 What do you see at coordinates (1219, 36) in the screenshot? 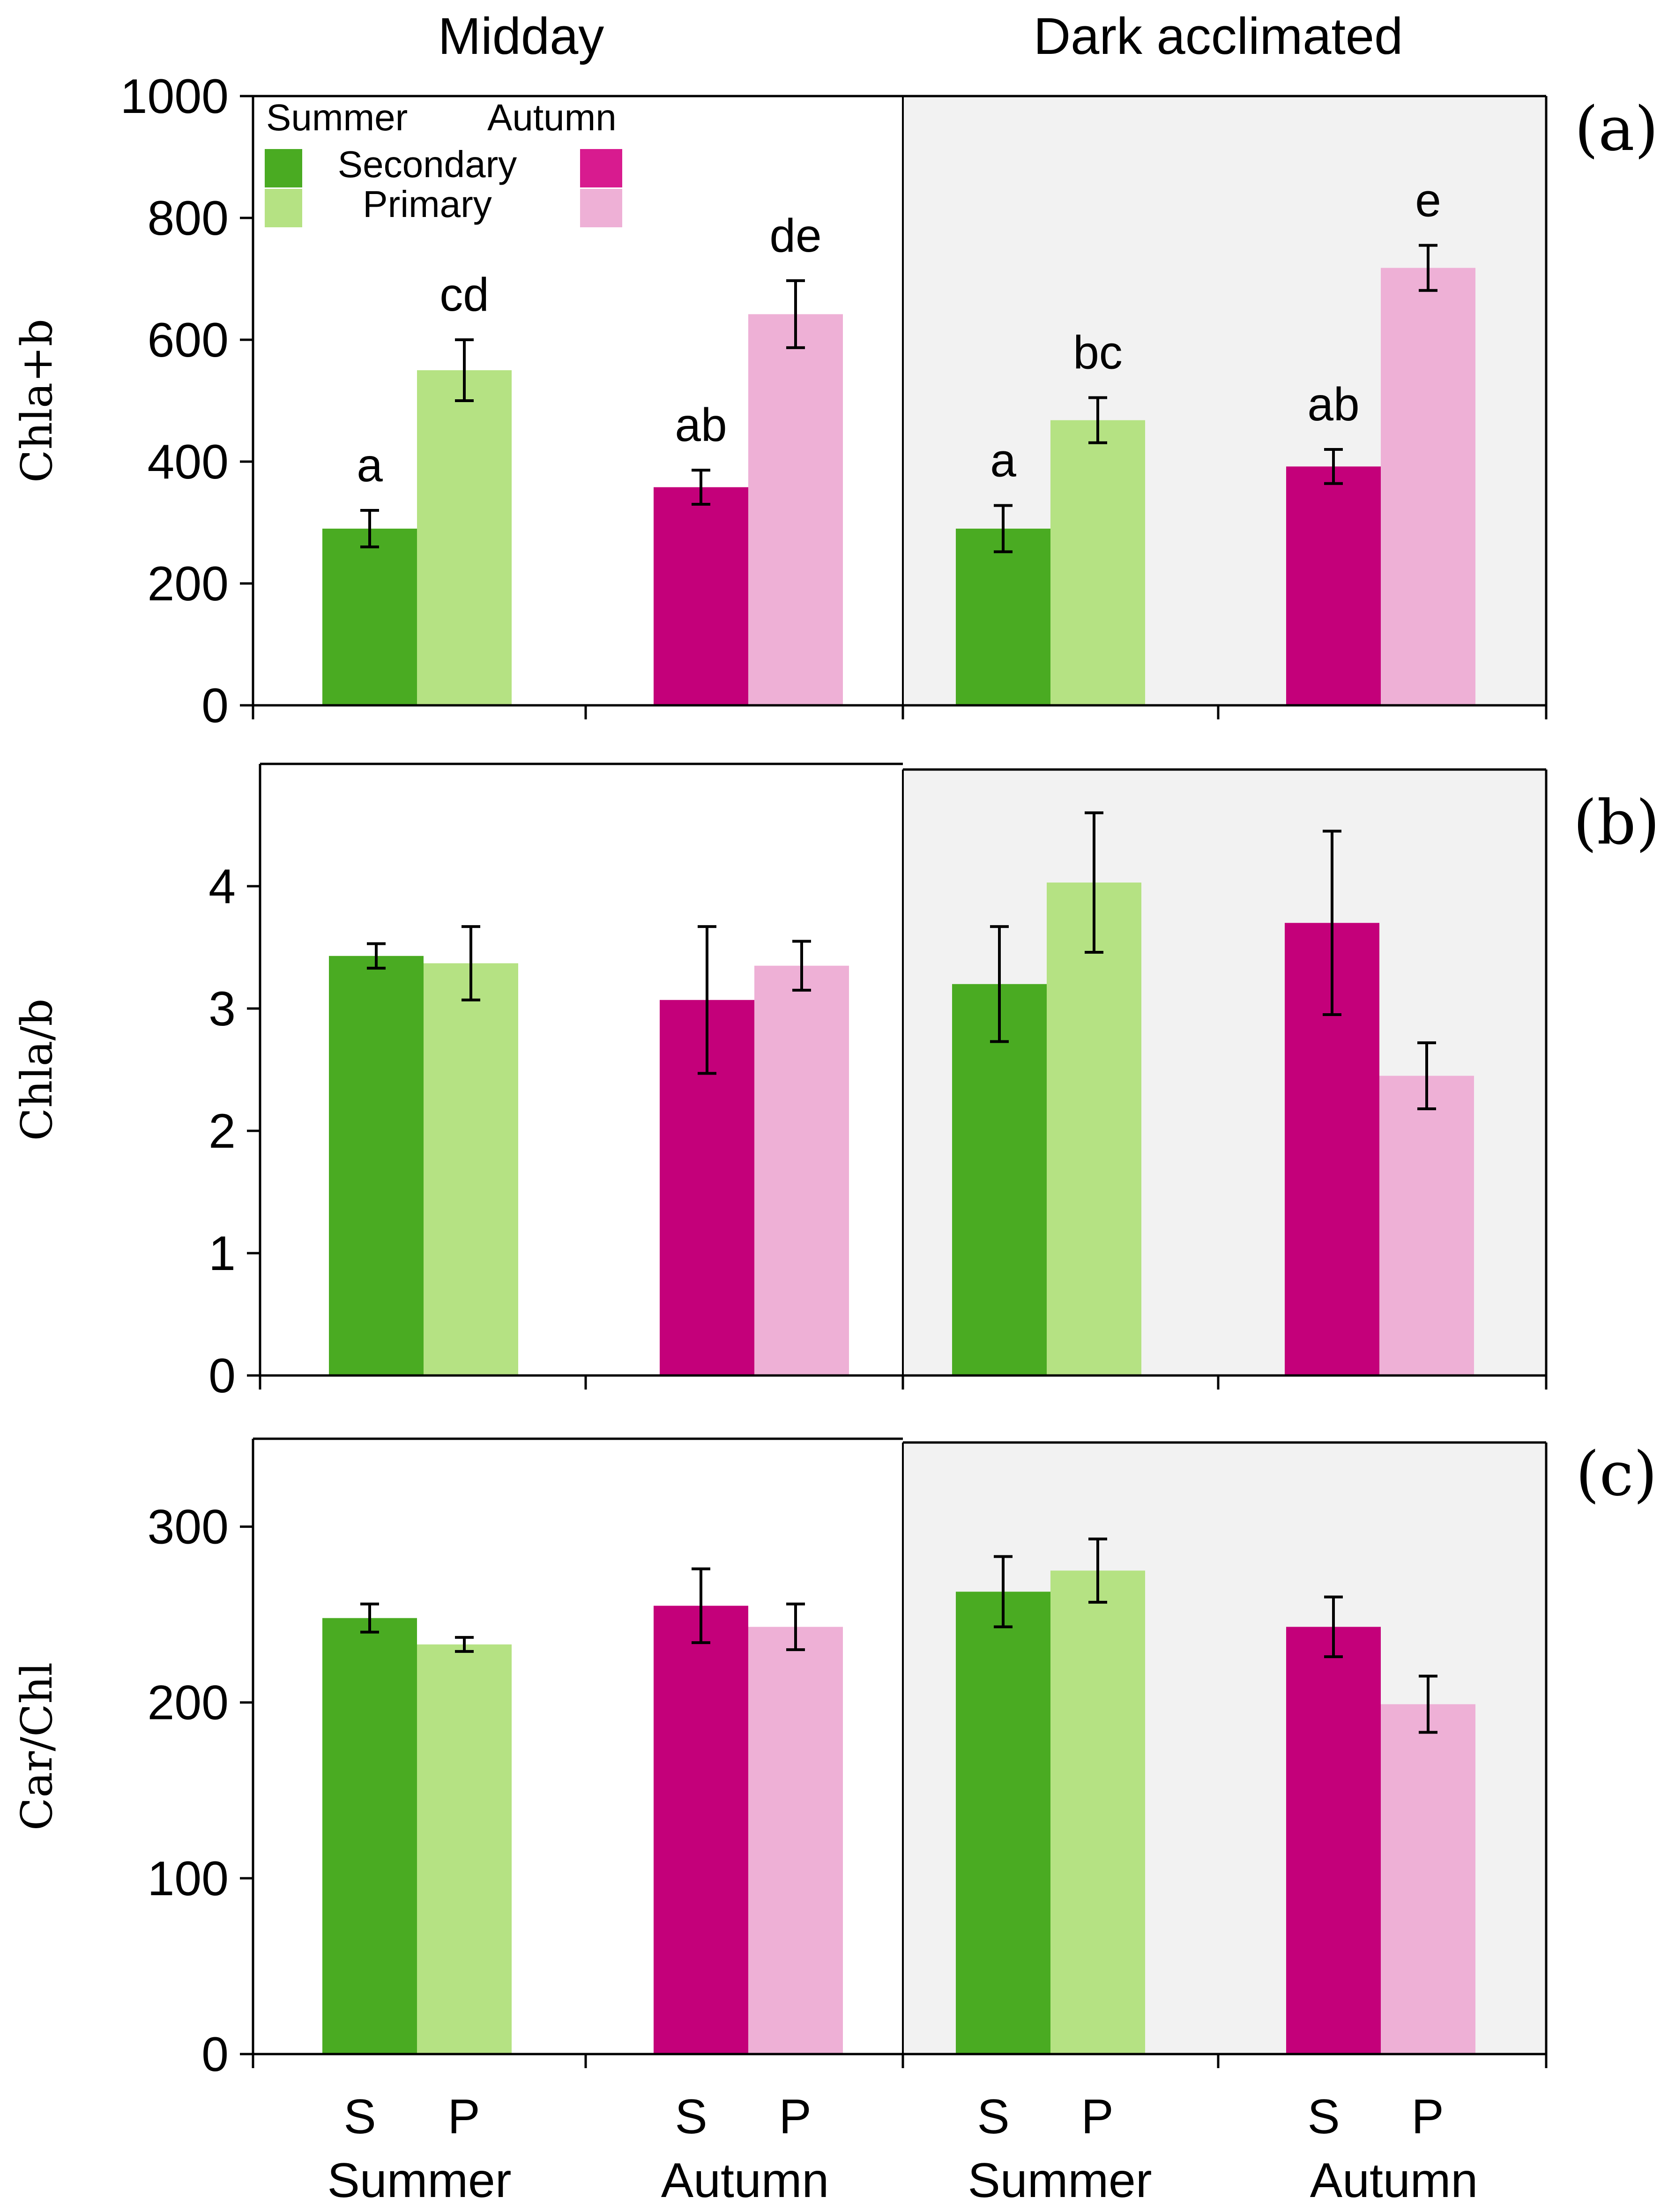
I see `column-title-dark-acclimated: Dark acclimated` at bounding box center [1219, 36].